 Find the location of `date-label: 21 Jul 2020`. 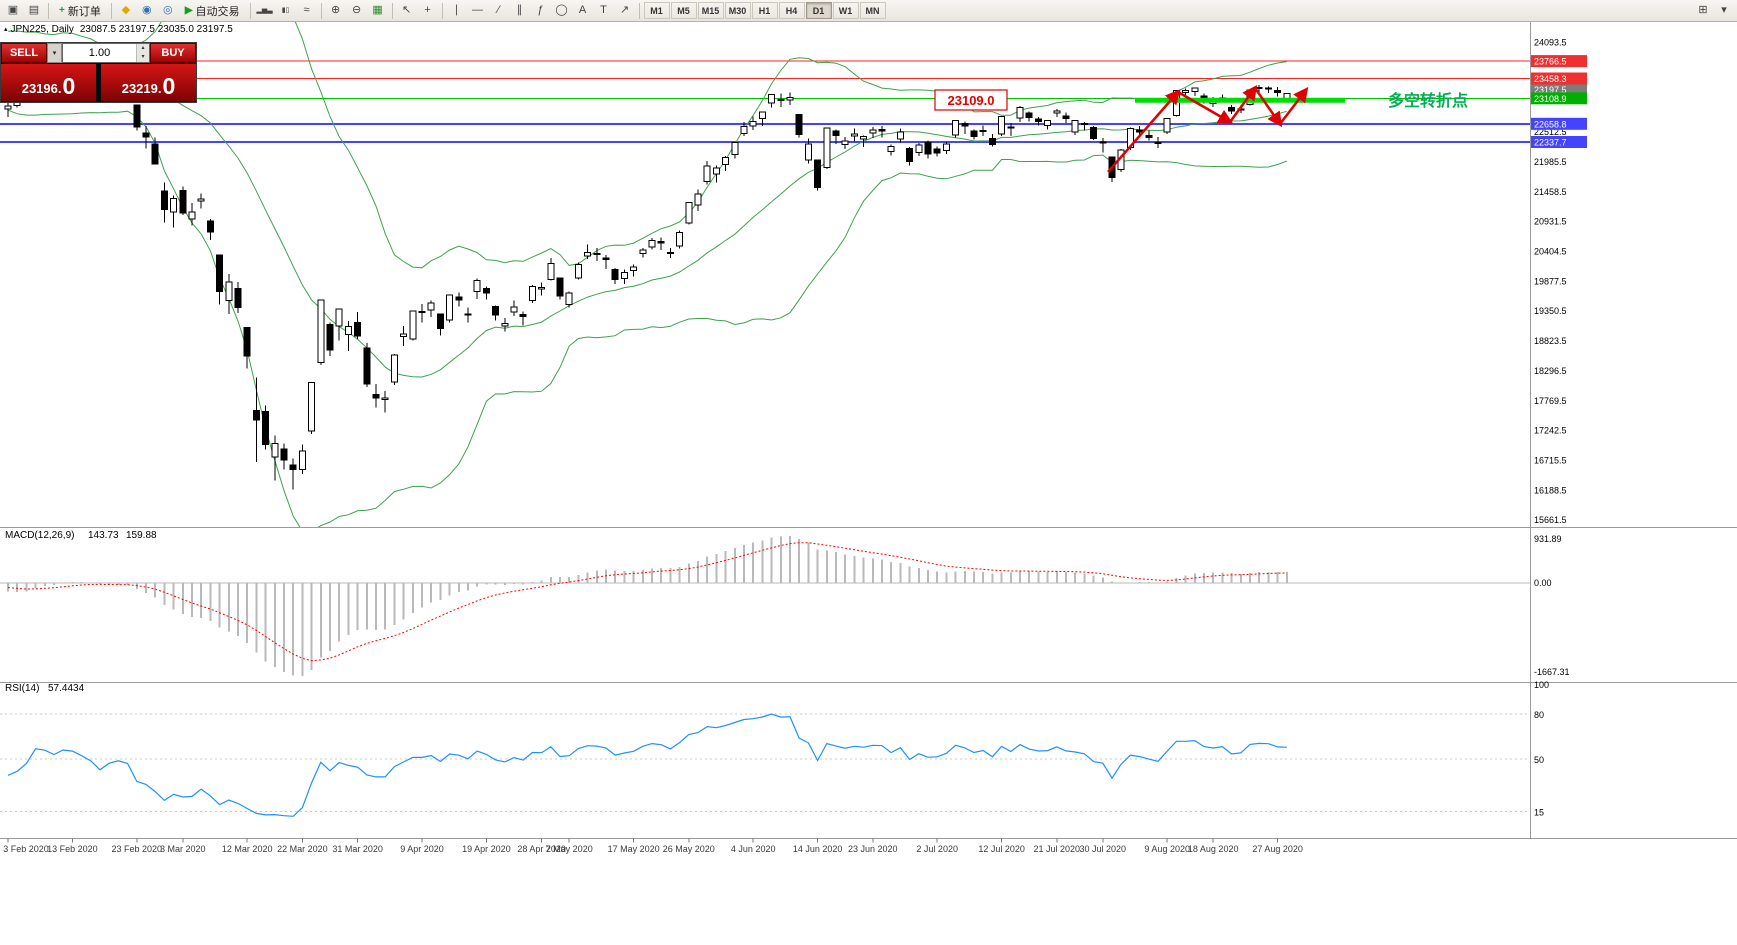

date-label: 21 Jul 2020 is located at coordinates (1057, 849).